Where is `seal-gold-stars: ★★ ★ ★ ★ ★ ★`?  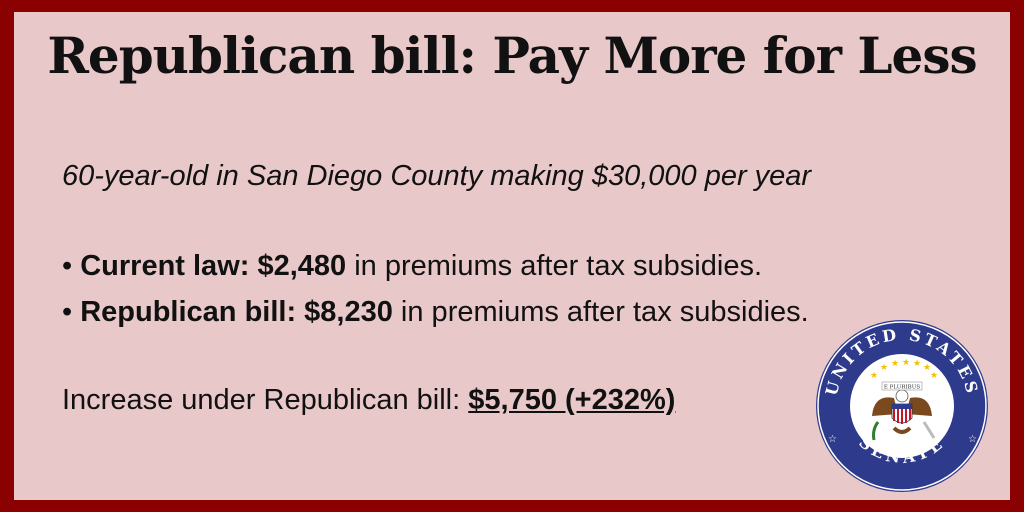 seal-gold-stars: ★★ ★ ★ ★ ★ ★ is located at coordinates (904, 368).